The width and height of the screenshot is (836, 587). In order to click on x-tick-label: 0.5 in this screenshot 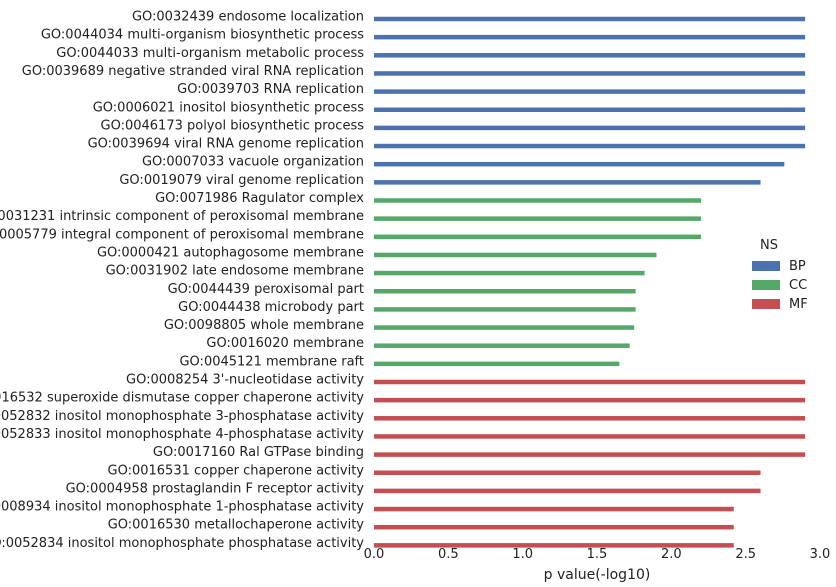, I will do `click(448, 554)`.